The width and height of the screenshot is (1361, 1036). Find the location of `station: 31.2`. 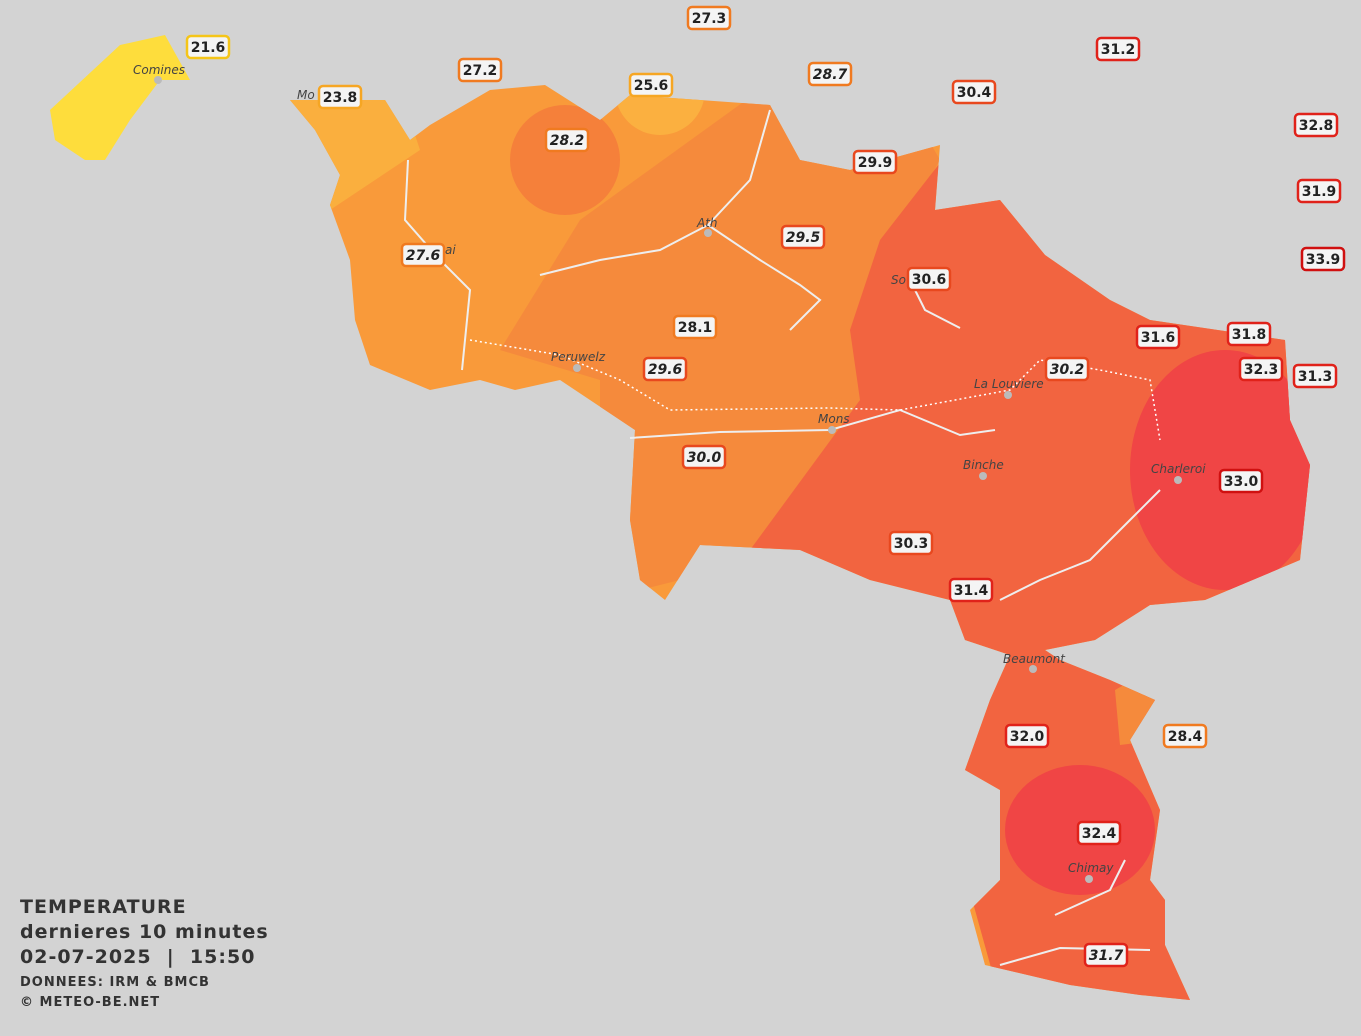

station: 31.2 is located at coordinates (1118, 49).